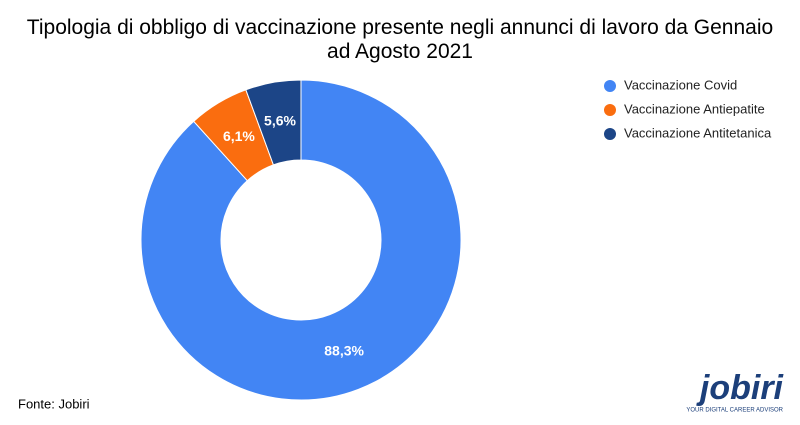 This screenshot has width=800, height=425. I want to click on legend-label: Vaccinazione Covid, so click(680, 84).